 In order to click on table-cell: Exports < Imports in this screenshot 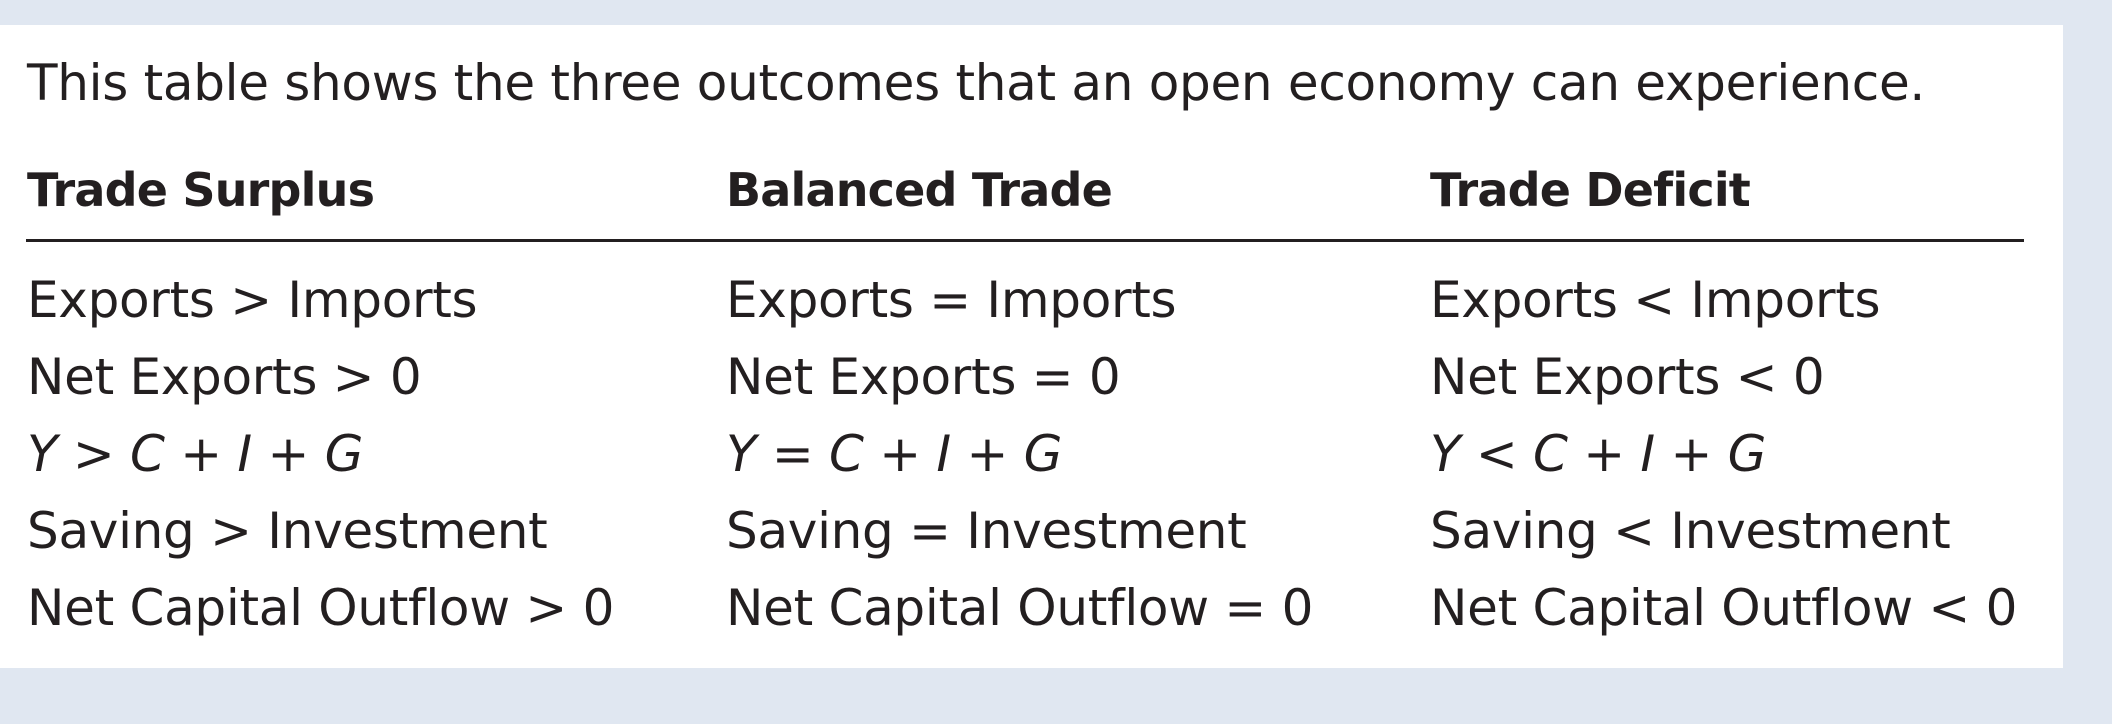, I will do `click(1655, 300)`.